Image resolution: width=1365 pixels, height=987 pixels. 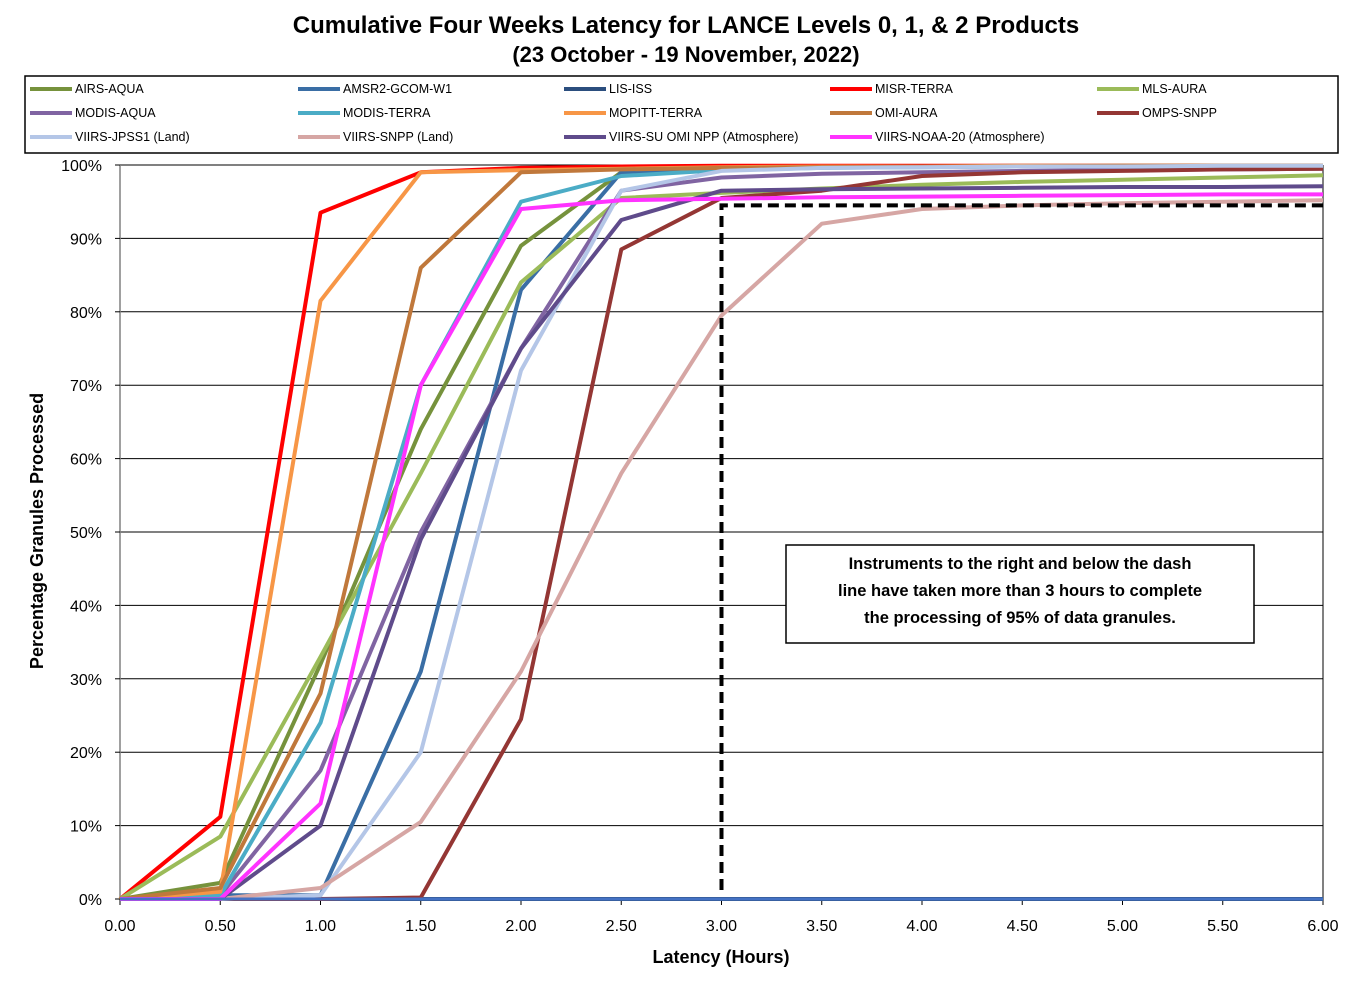 I want to click on x-tick-label: 3.50, so click(x=821, y=926).